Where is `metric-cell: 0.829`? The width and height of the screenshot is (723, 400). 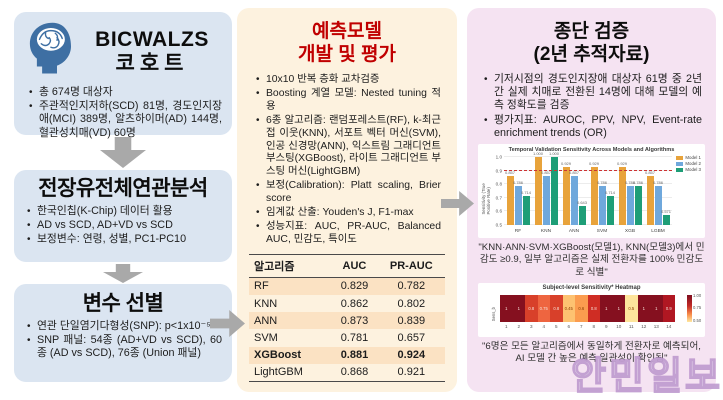
metric-cell: 0.829 is located at coordinates (354, 286).